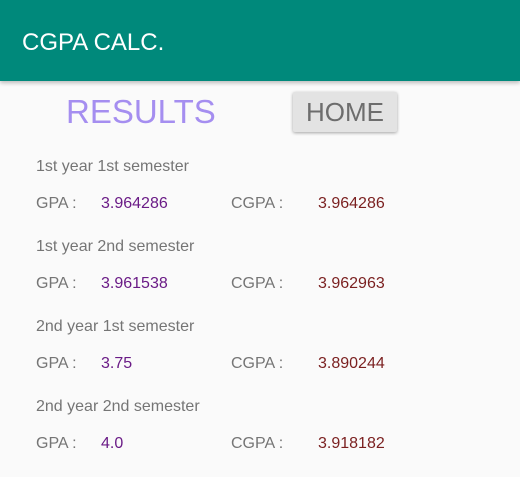 The width and height of the screenshot is (520, 477). I want to click on cgpa-value: 3.964286, so click(351, 203).